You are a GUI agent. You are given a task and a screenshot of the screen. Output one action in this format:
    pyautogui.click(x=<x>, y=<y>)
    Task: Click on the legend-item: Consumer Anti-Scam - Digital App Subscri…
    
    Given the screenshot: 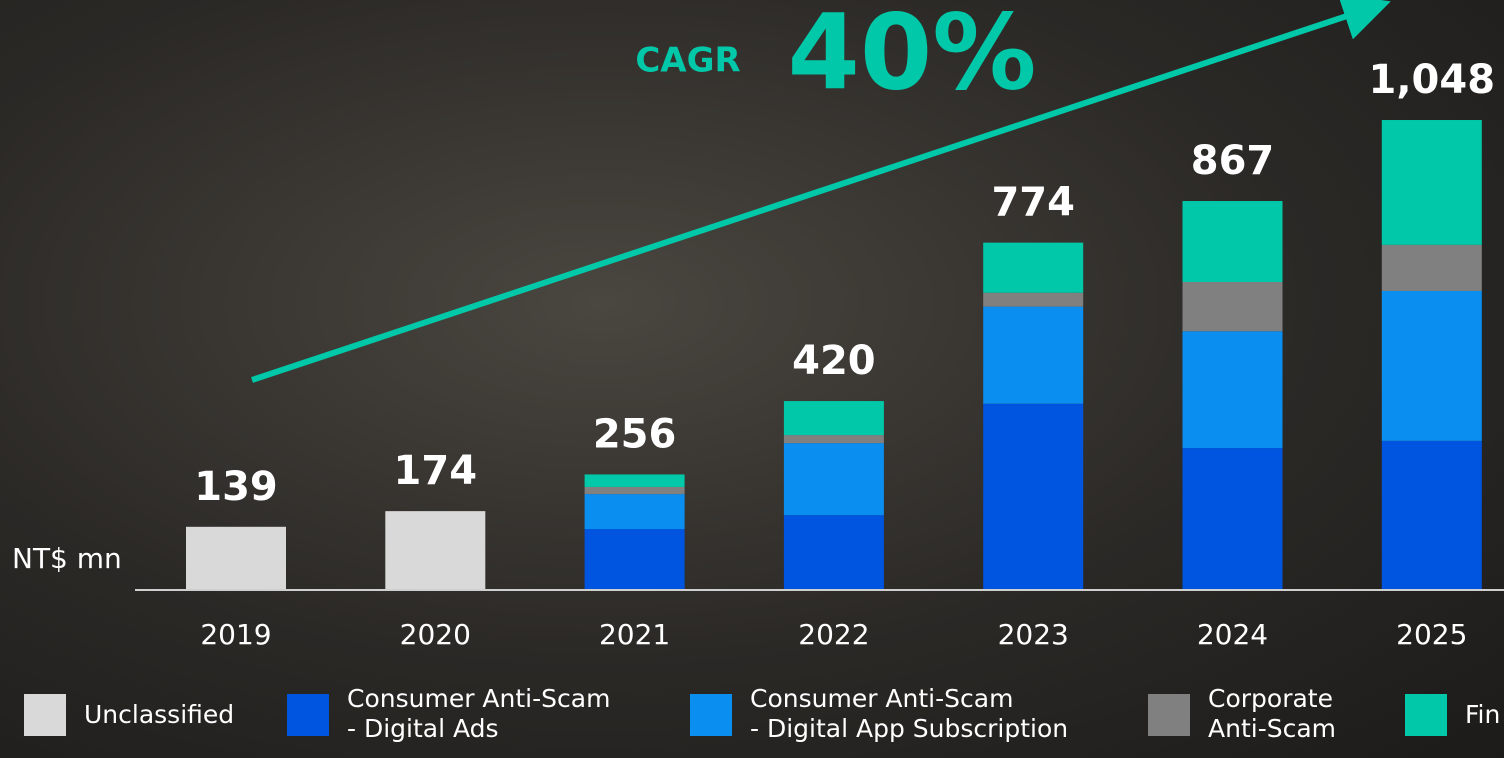 What is the action you would take?
    pyautogui.click(x=879, y=714)
    